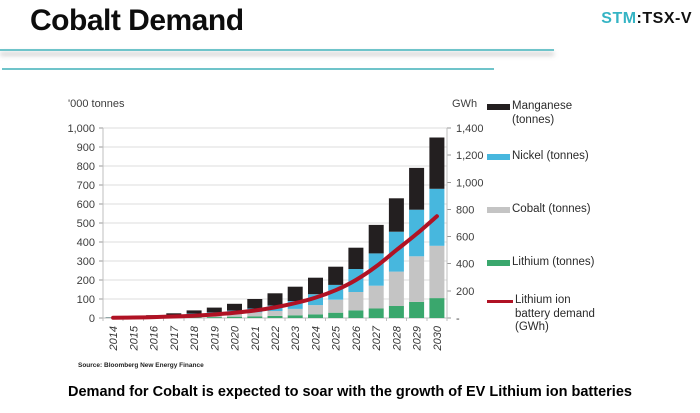  I want to click on svg-text: 2023, so click(296, 338).